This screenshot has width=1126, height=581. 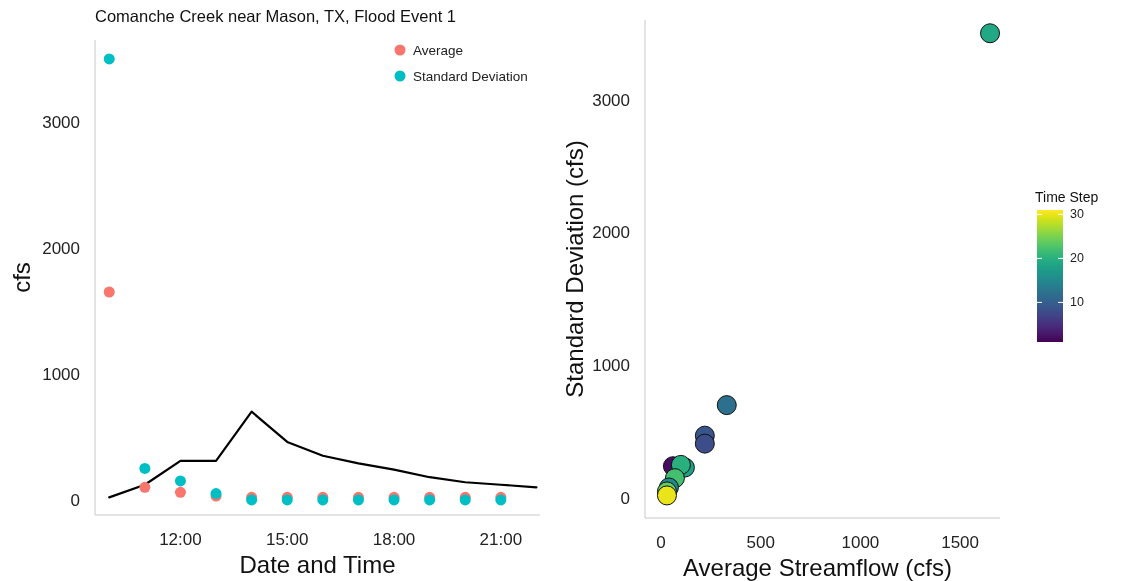 I want to click on x-tick-label: 12:00, so click(x=180, y=539).